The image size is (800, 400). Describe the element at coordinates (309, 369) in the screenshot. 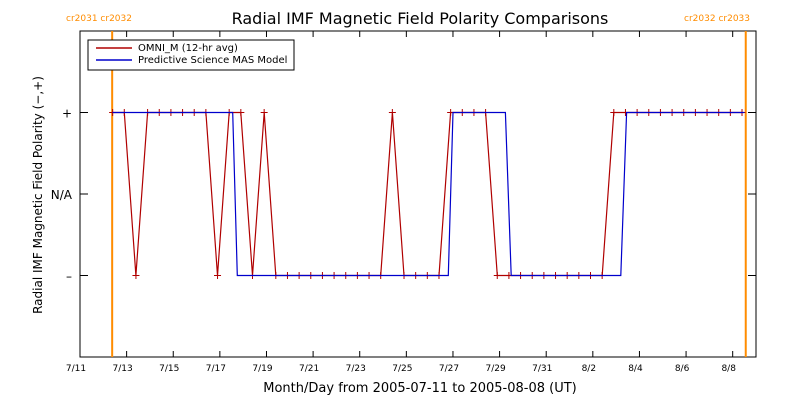

I see `x-tick-label: 7/21` at that location.